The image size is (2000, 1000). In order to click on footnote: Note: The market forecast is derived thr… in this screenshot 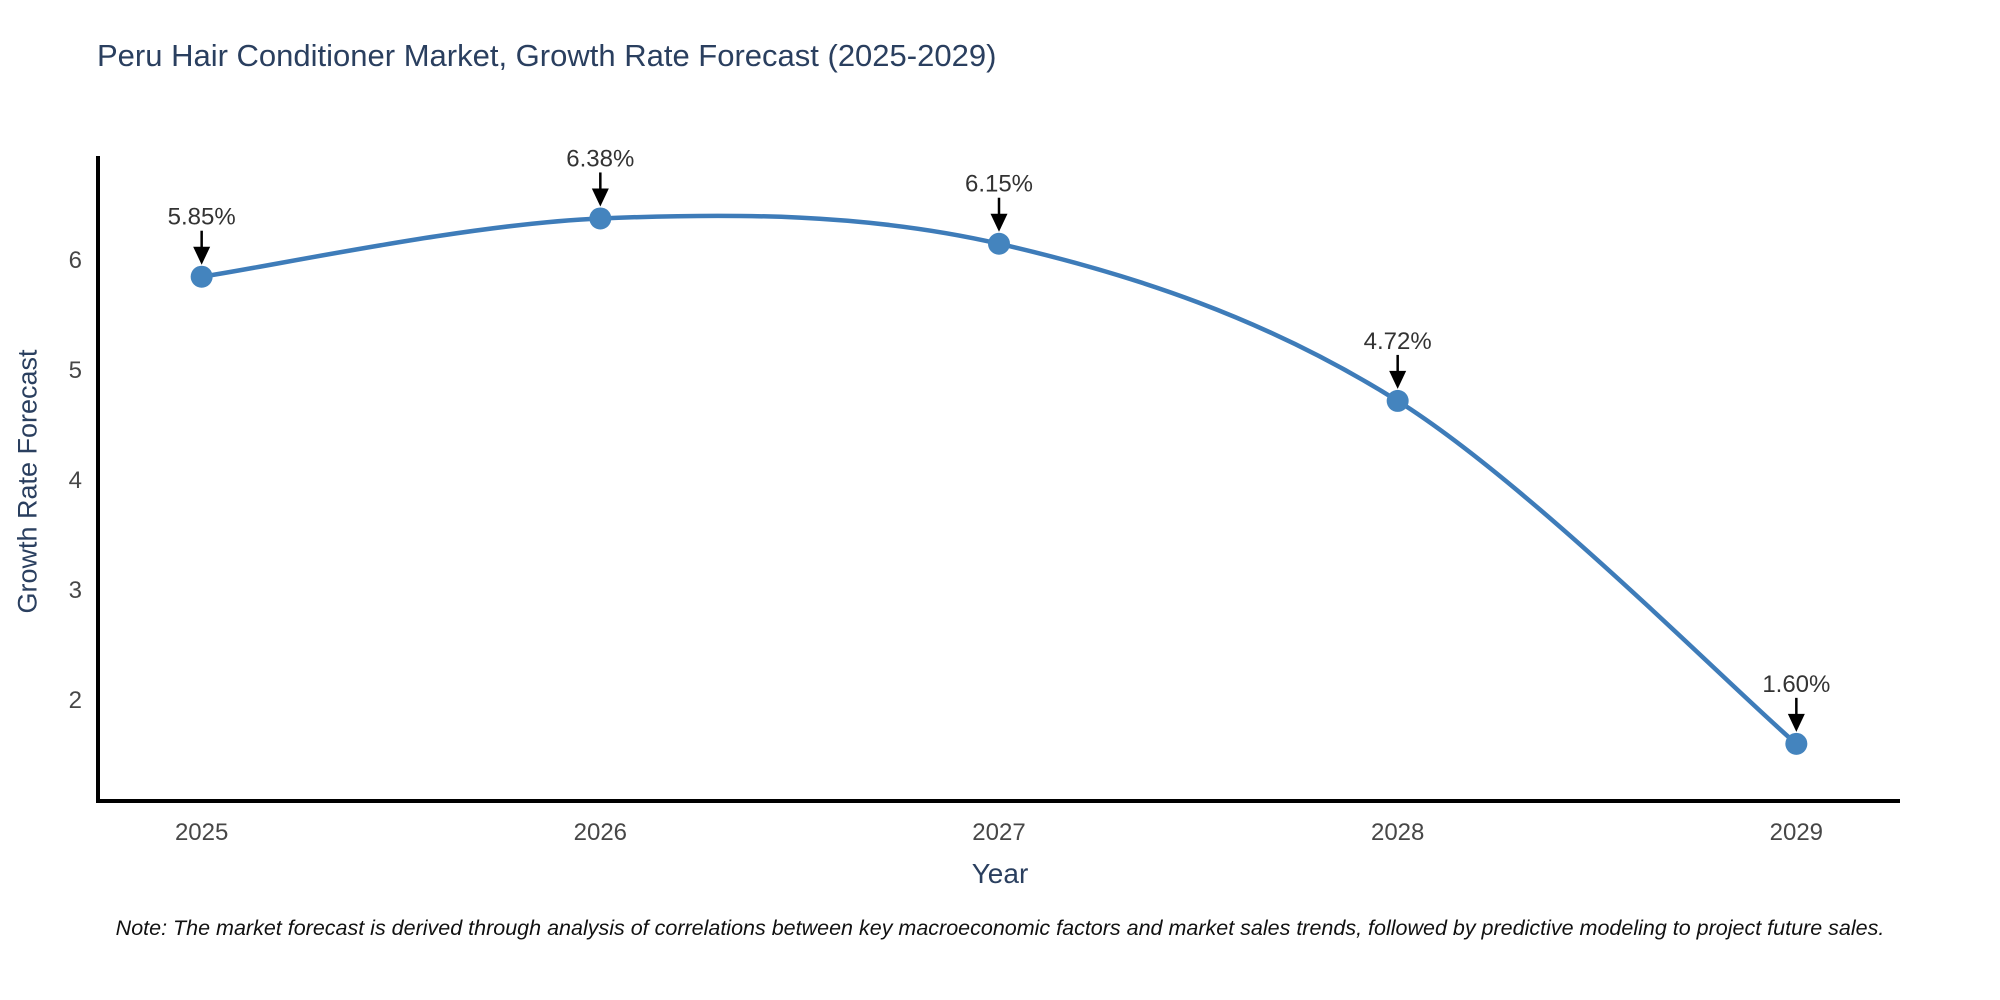, I will do `click(1000, 928)`.